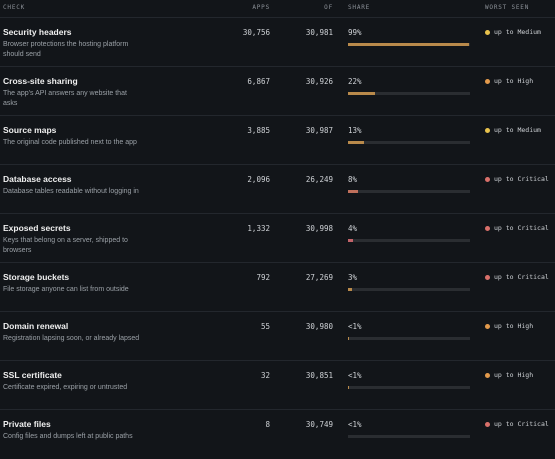 The width and height of the screenshot is (555, 459). What do you see at coordinates (235, 375) in the screenshot?
I see `apps-count: 32` at bounding box center [235, 375].